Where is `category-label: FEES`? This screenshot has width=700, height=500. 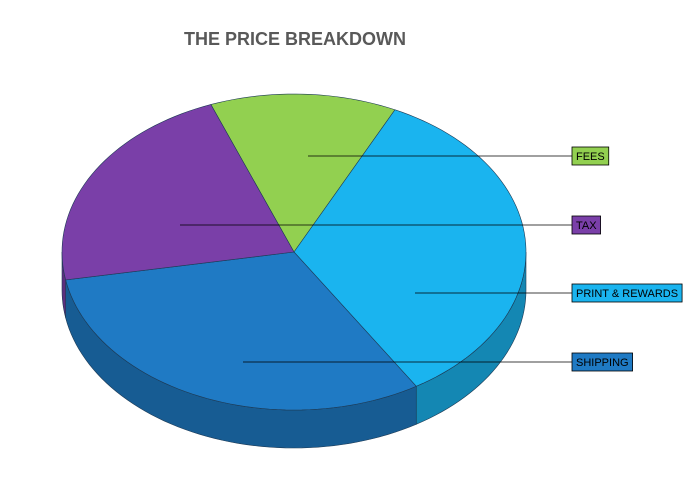
category-label: FEES is located at coordinates (590, 157).